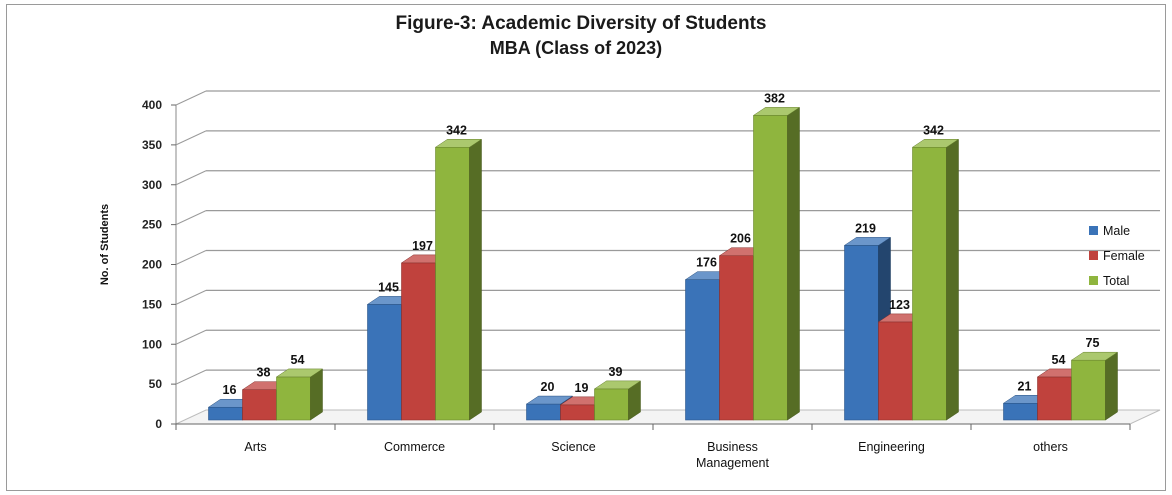 This screenshot has width=1172, height=495. Describe the element at coordinates (414, 447) in the screenshot. I see `x-category-label: Commerce` at that location.